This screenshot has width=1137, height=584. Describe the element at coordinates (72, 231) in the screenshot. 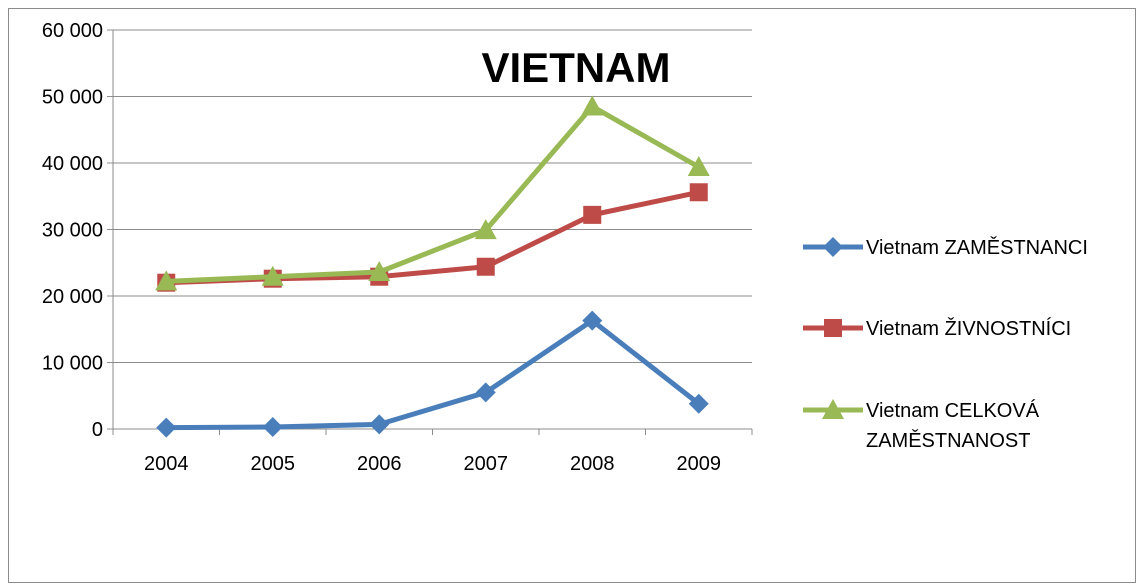

I see `y-tick-label: 30 000` at that location.